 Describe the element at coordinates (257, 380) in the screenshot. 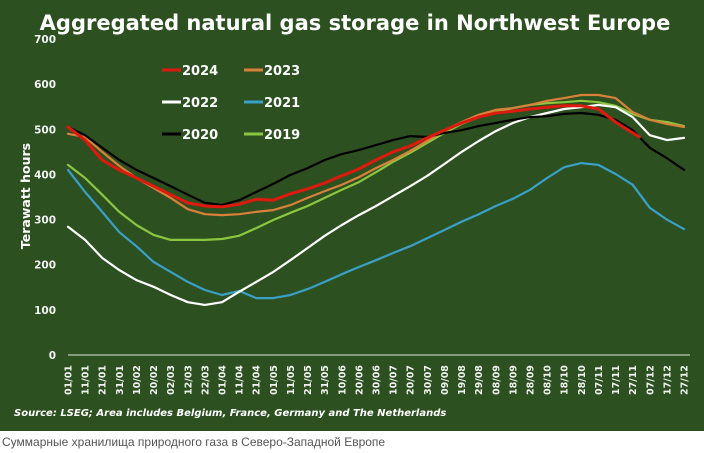

I see `x-tick-label: 21/04` at that location.